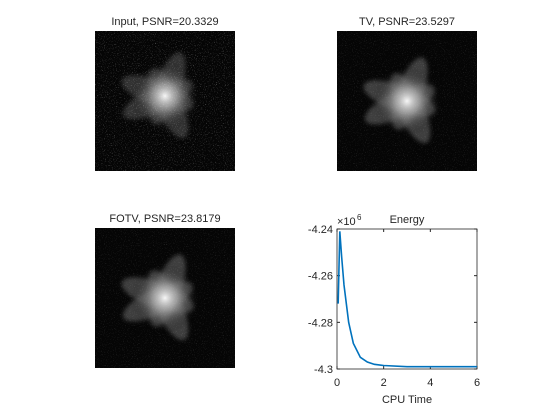  What do you see at coordinates (407, 400) in the screenshot?
I see `x-axis-label: CPU Time` at bounding box center [407, 400].